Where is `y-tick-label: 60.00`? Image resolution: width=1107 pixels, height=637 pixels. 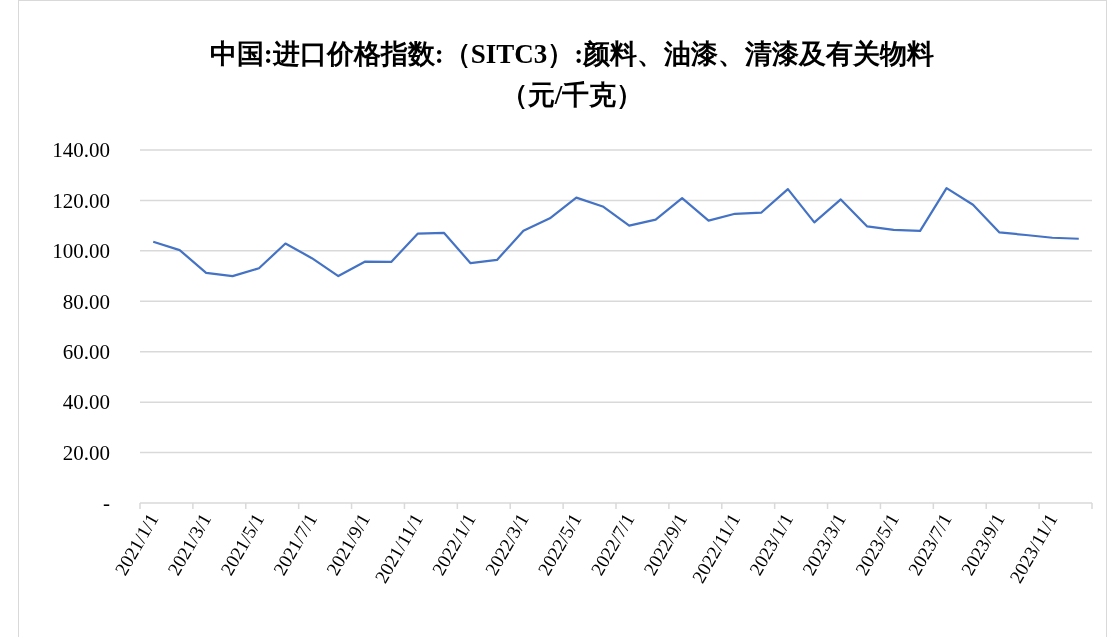 y-tick-label: 60.00 is located at coordinates (86, 352).